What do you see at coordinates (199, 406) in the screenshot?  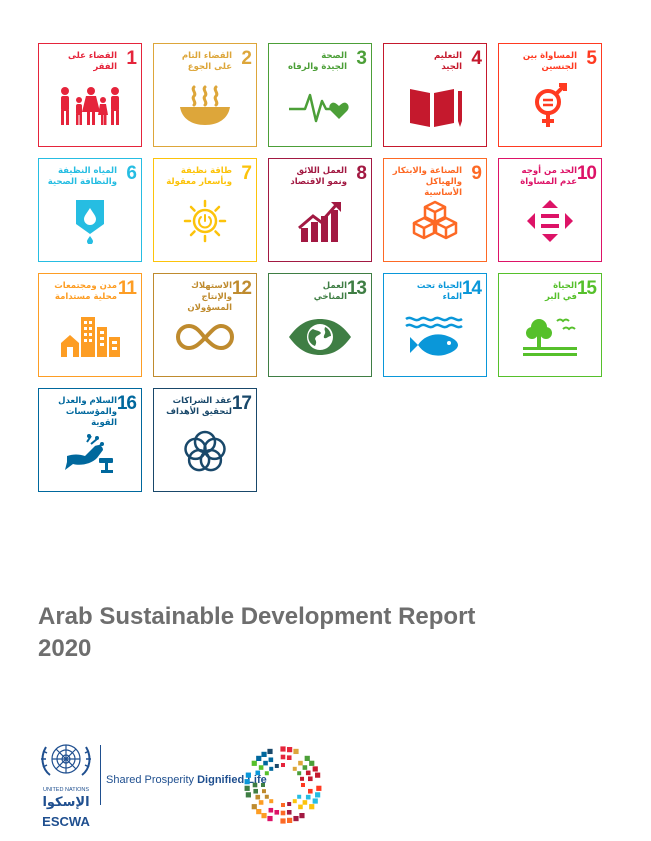 I see `goal-label: عقد الشراكات لتحقيق الأهداف` at bounding box center [199, 406].